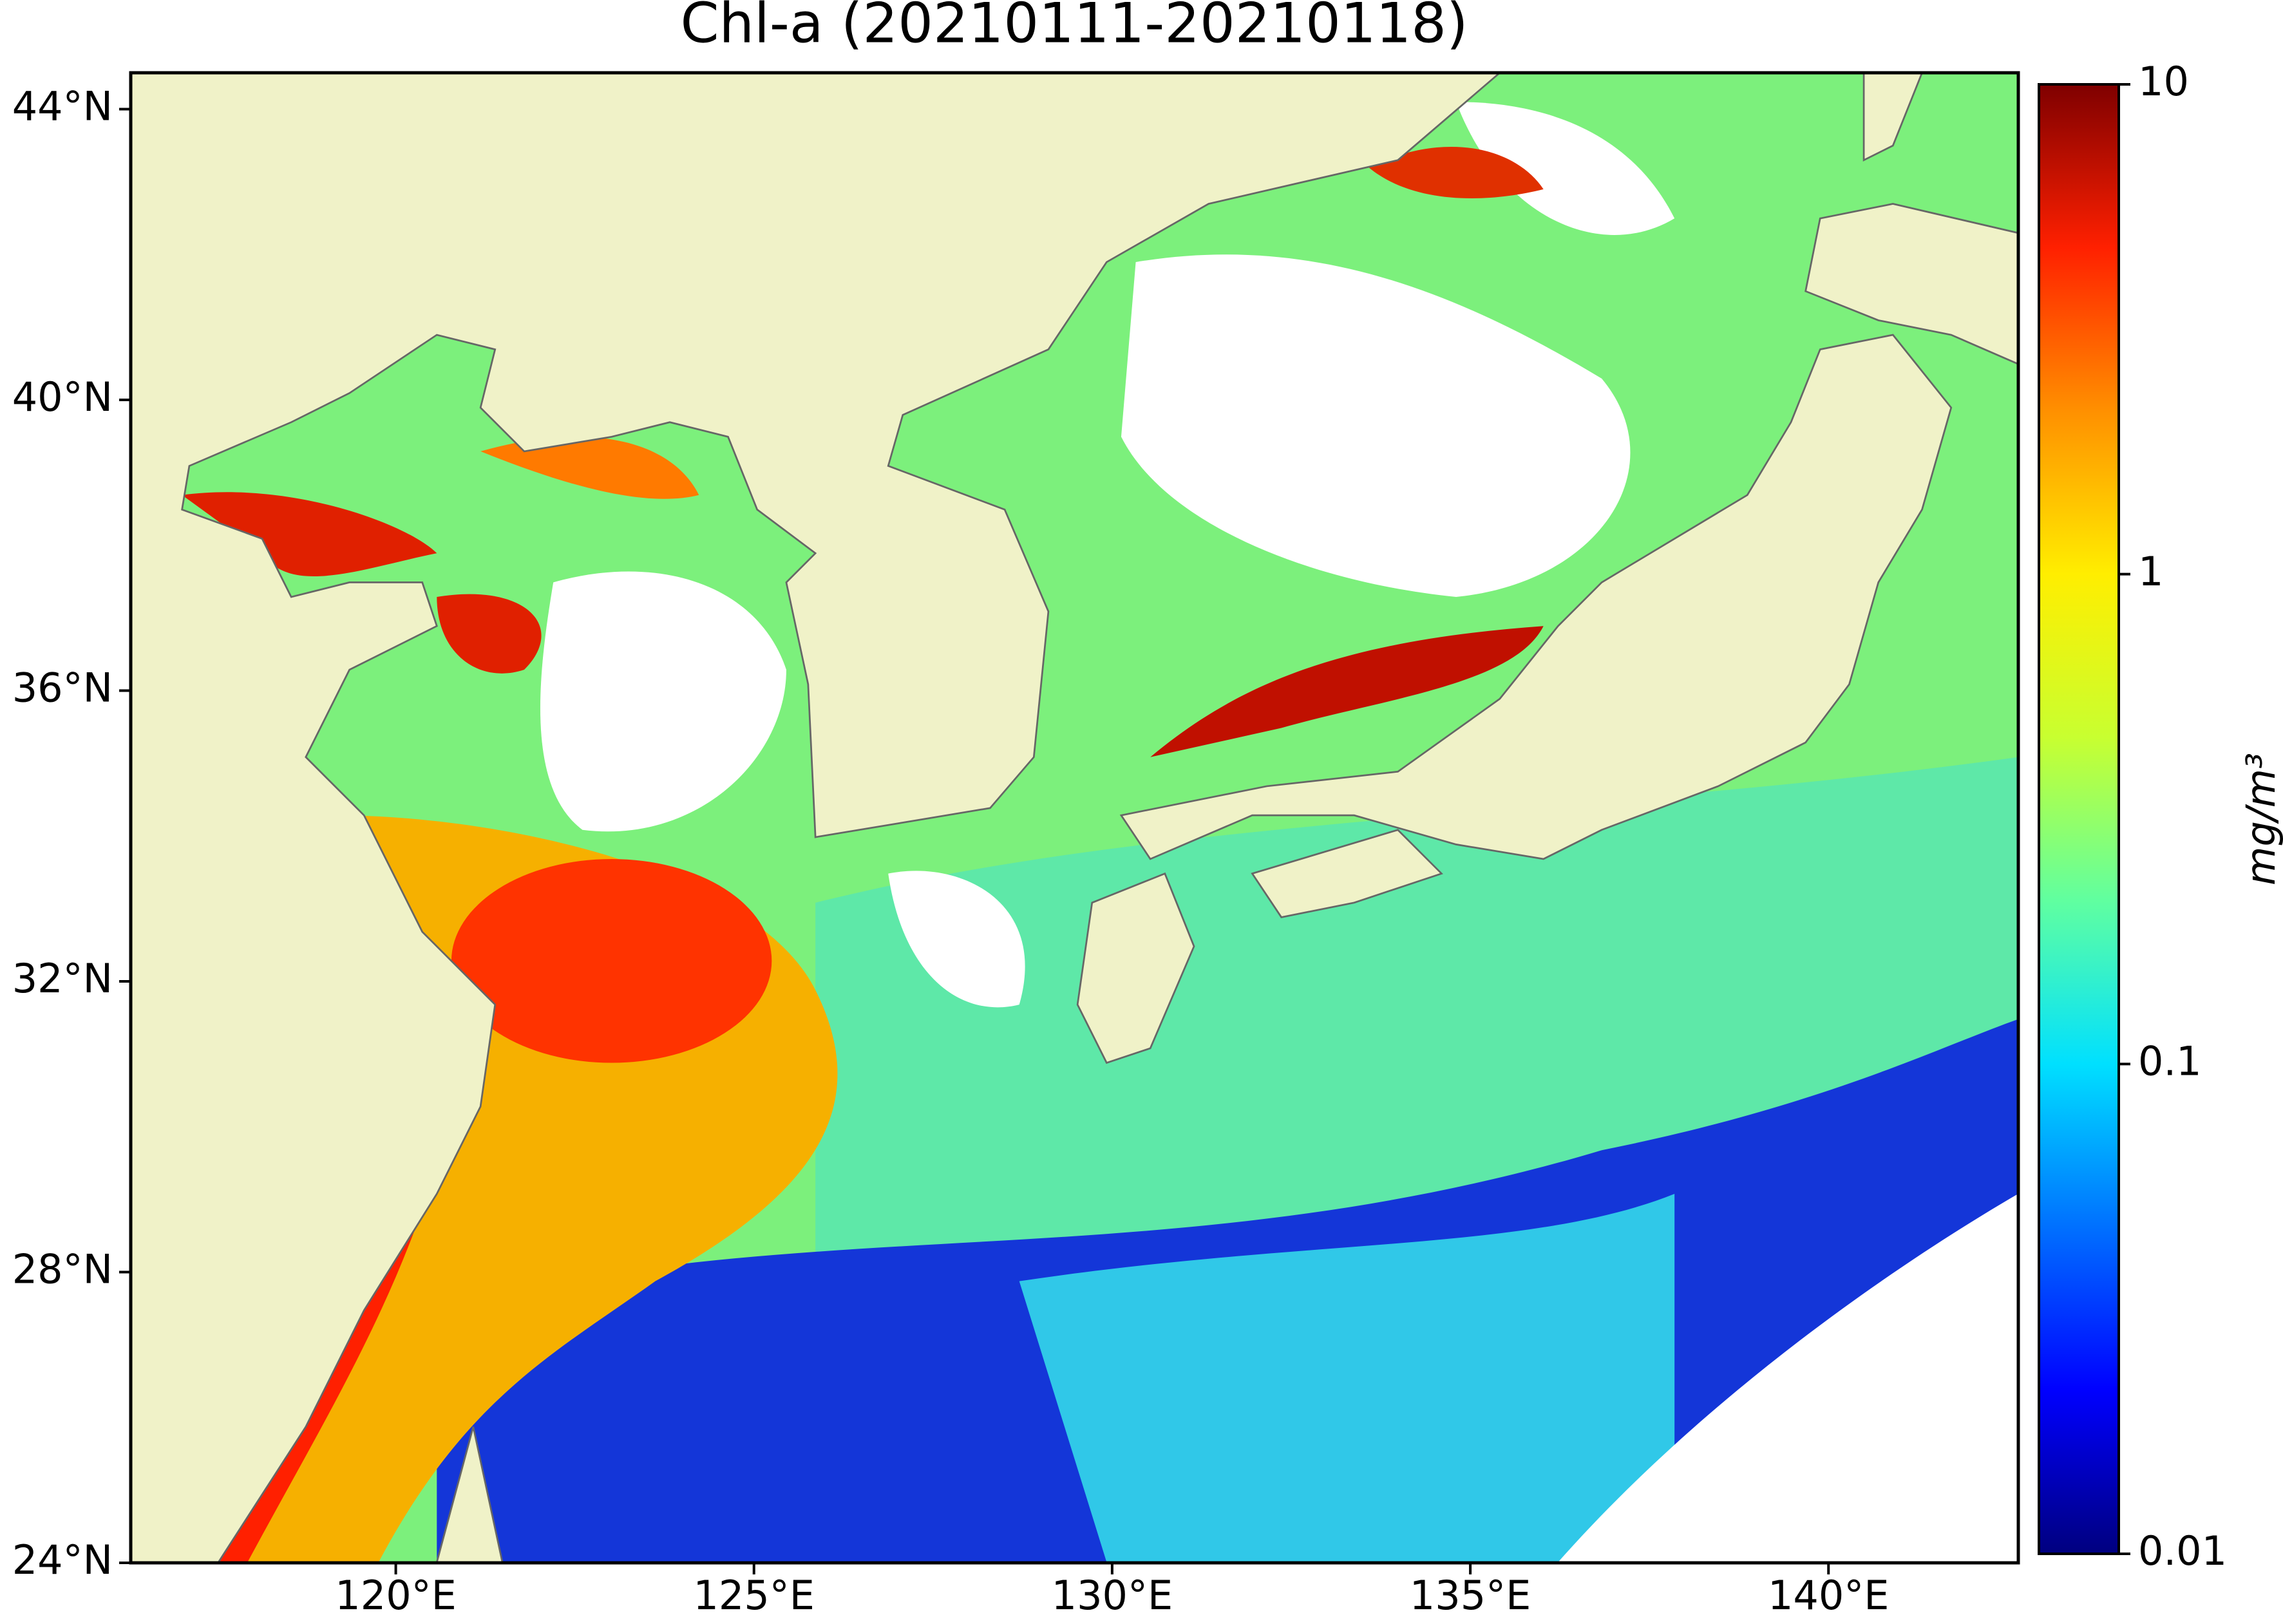  I want to click on y-tick-label: 40°N, so click(62, 396).